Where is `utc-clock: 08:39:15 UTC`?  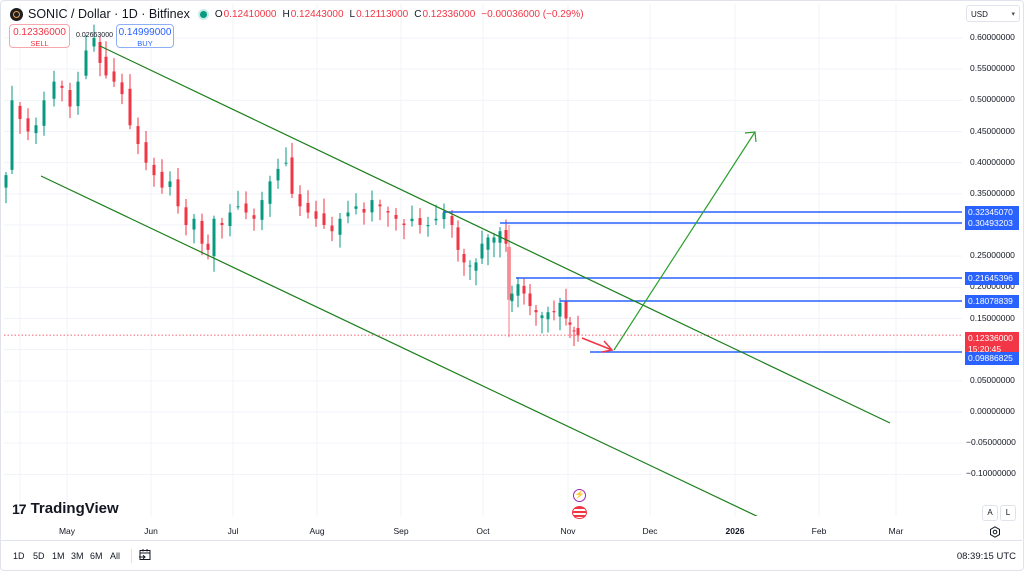 utc-clock: 08:39:15 UTC is located at coordinates (986, 556).